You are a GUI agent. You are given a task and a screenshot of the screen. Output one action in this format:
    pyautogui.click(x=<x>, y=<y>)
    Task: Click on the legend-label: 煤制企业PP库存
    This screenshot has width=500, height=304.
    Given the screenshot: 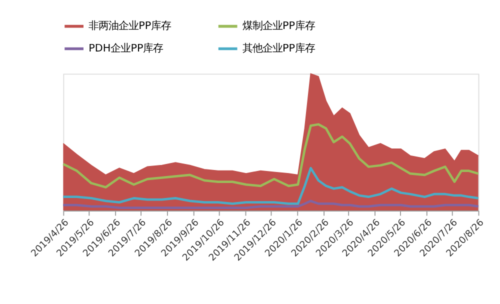 What is the action you would take?
    pyautogui.click(x=278, y=26)
    